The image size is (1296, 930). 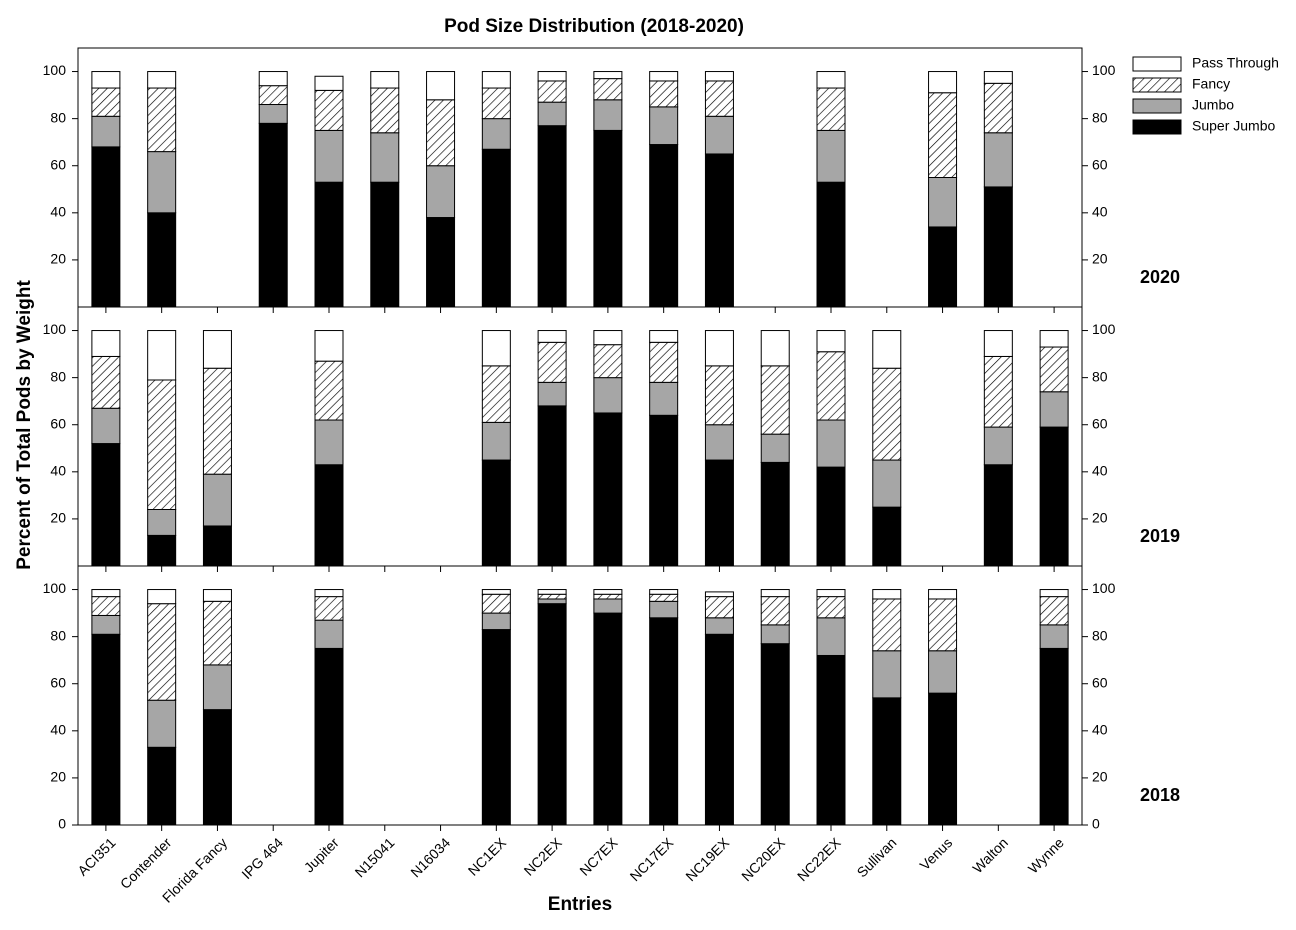 What do you see at coordinates (1104, 70) in the screenshot?
I see `y2-tick-label: 100` at bounding box center [1104, 70].